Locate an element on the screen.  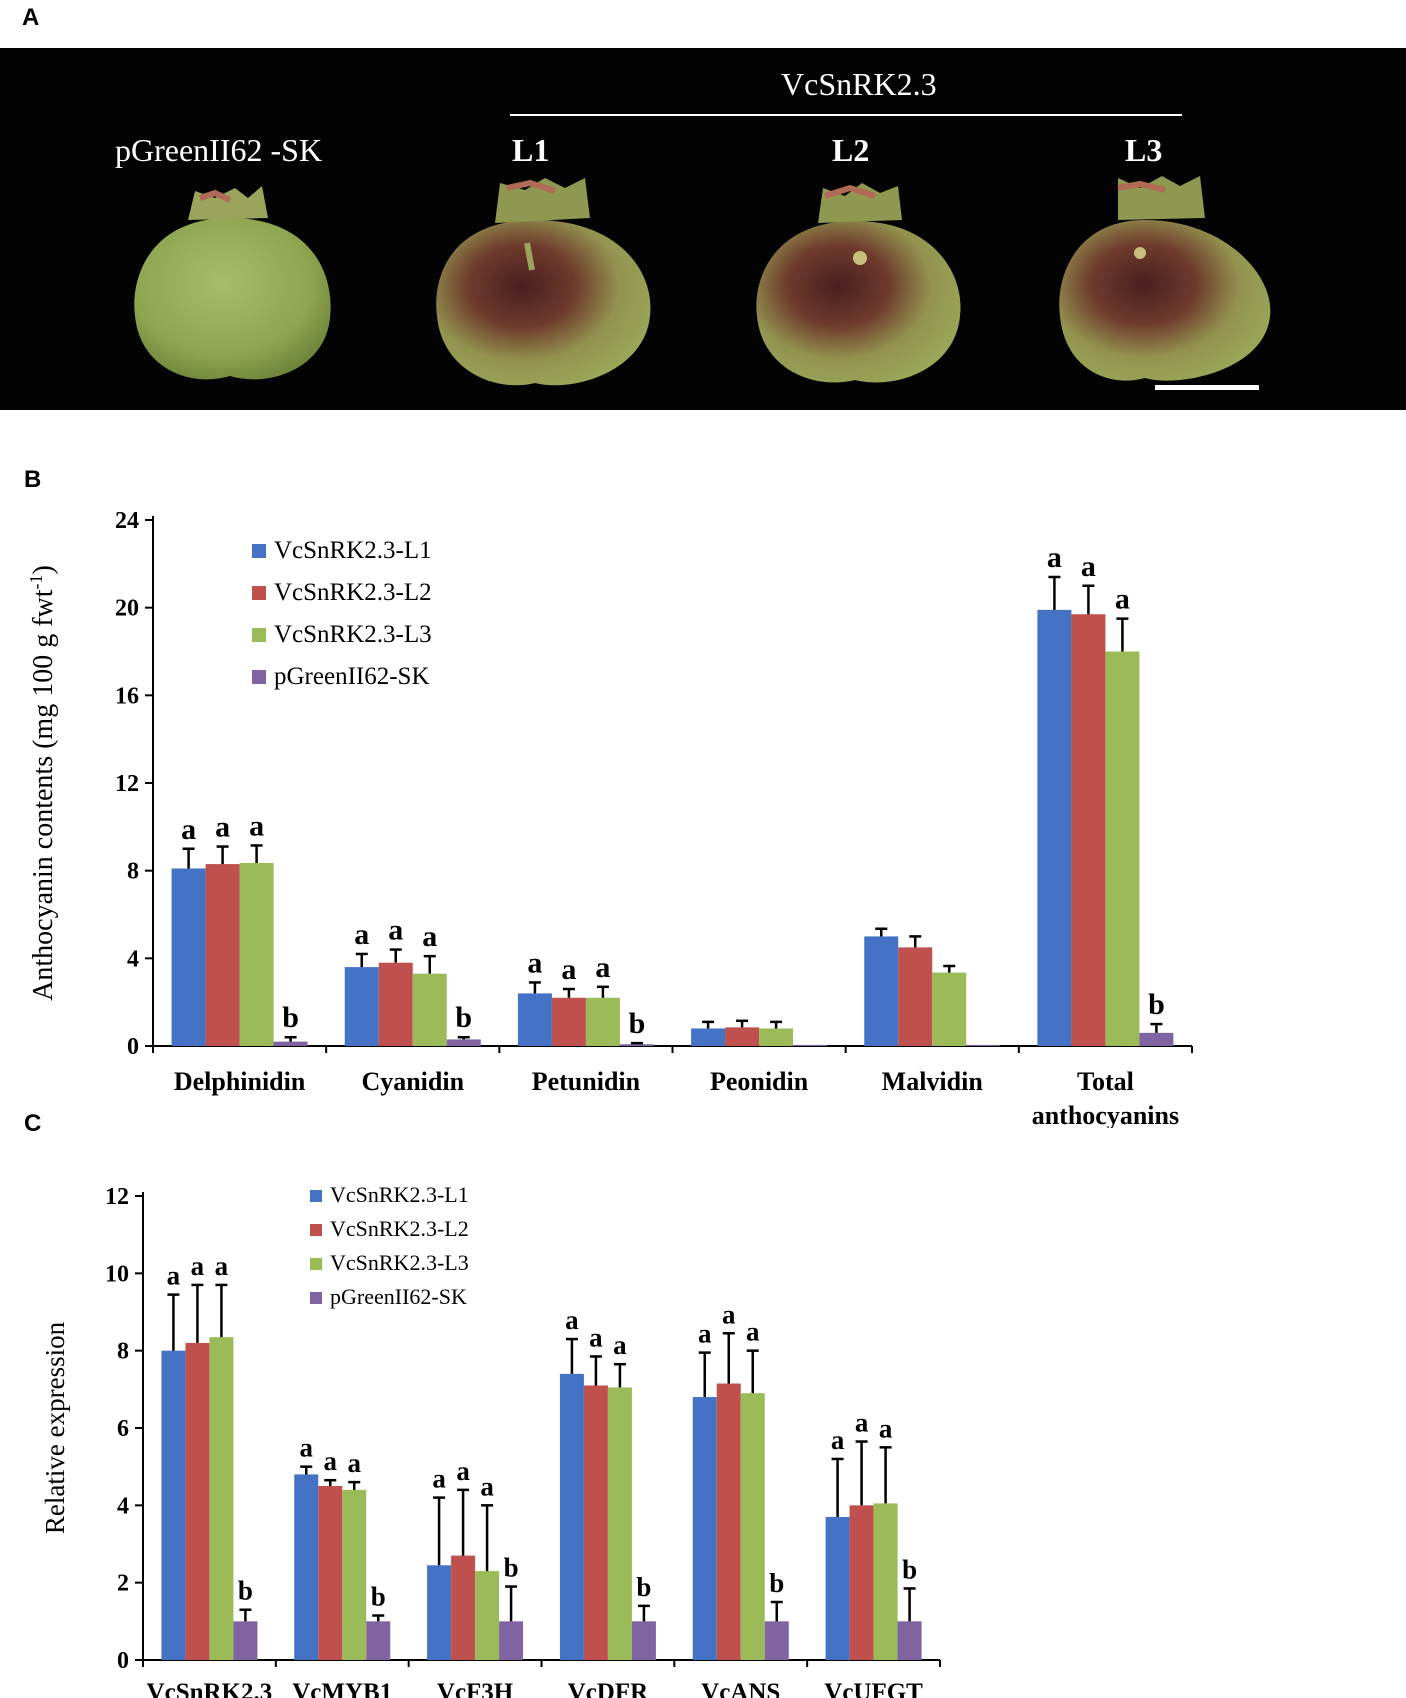
panel-c-category-label: VcMYB1 is located at coordinates (342, 1688).